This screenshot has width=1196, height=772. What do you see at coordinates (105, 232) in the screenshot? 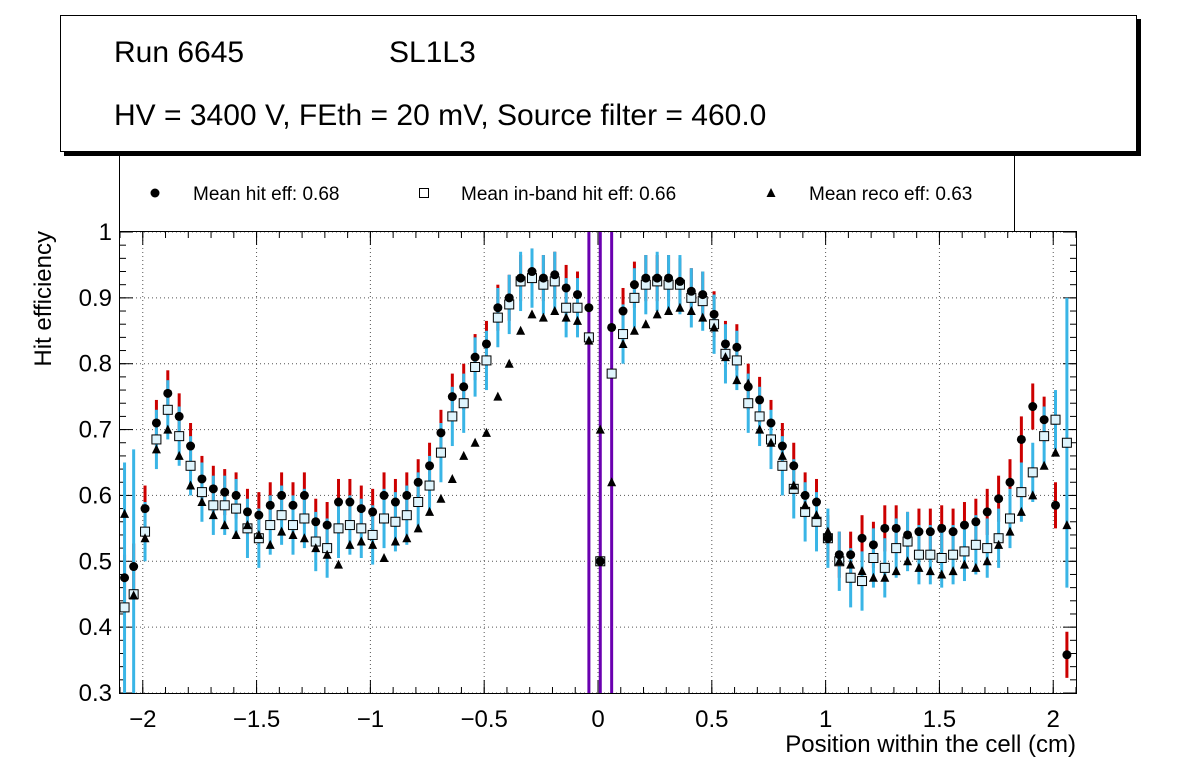
I see `y-tick-label: 1` at bounding box center [105, 232].